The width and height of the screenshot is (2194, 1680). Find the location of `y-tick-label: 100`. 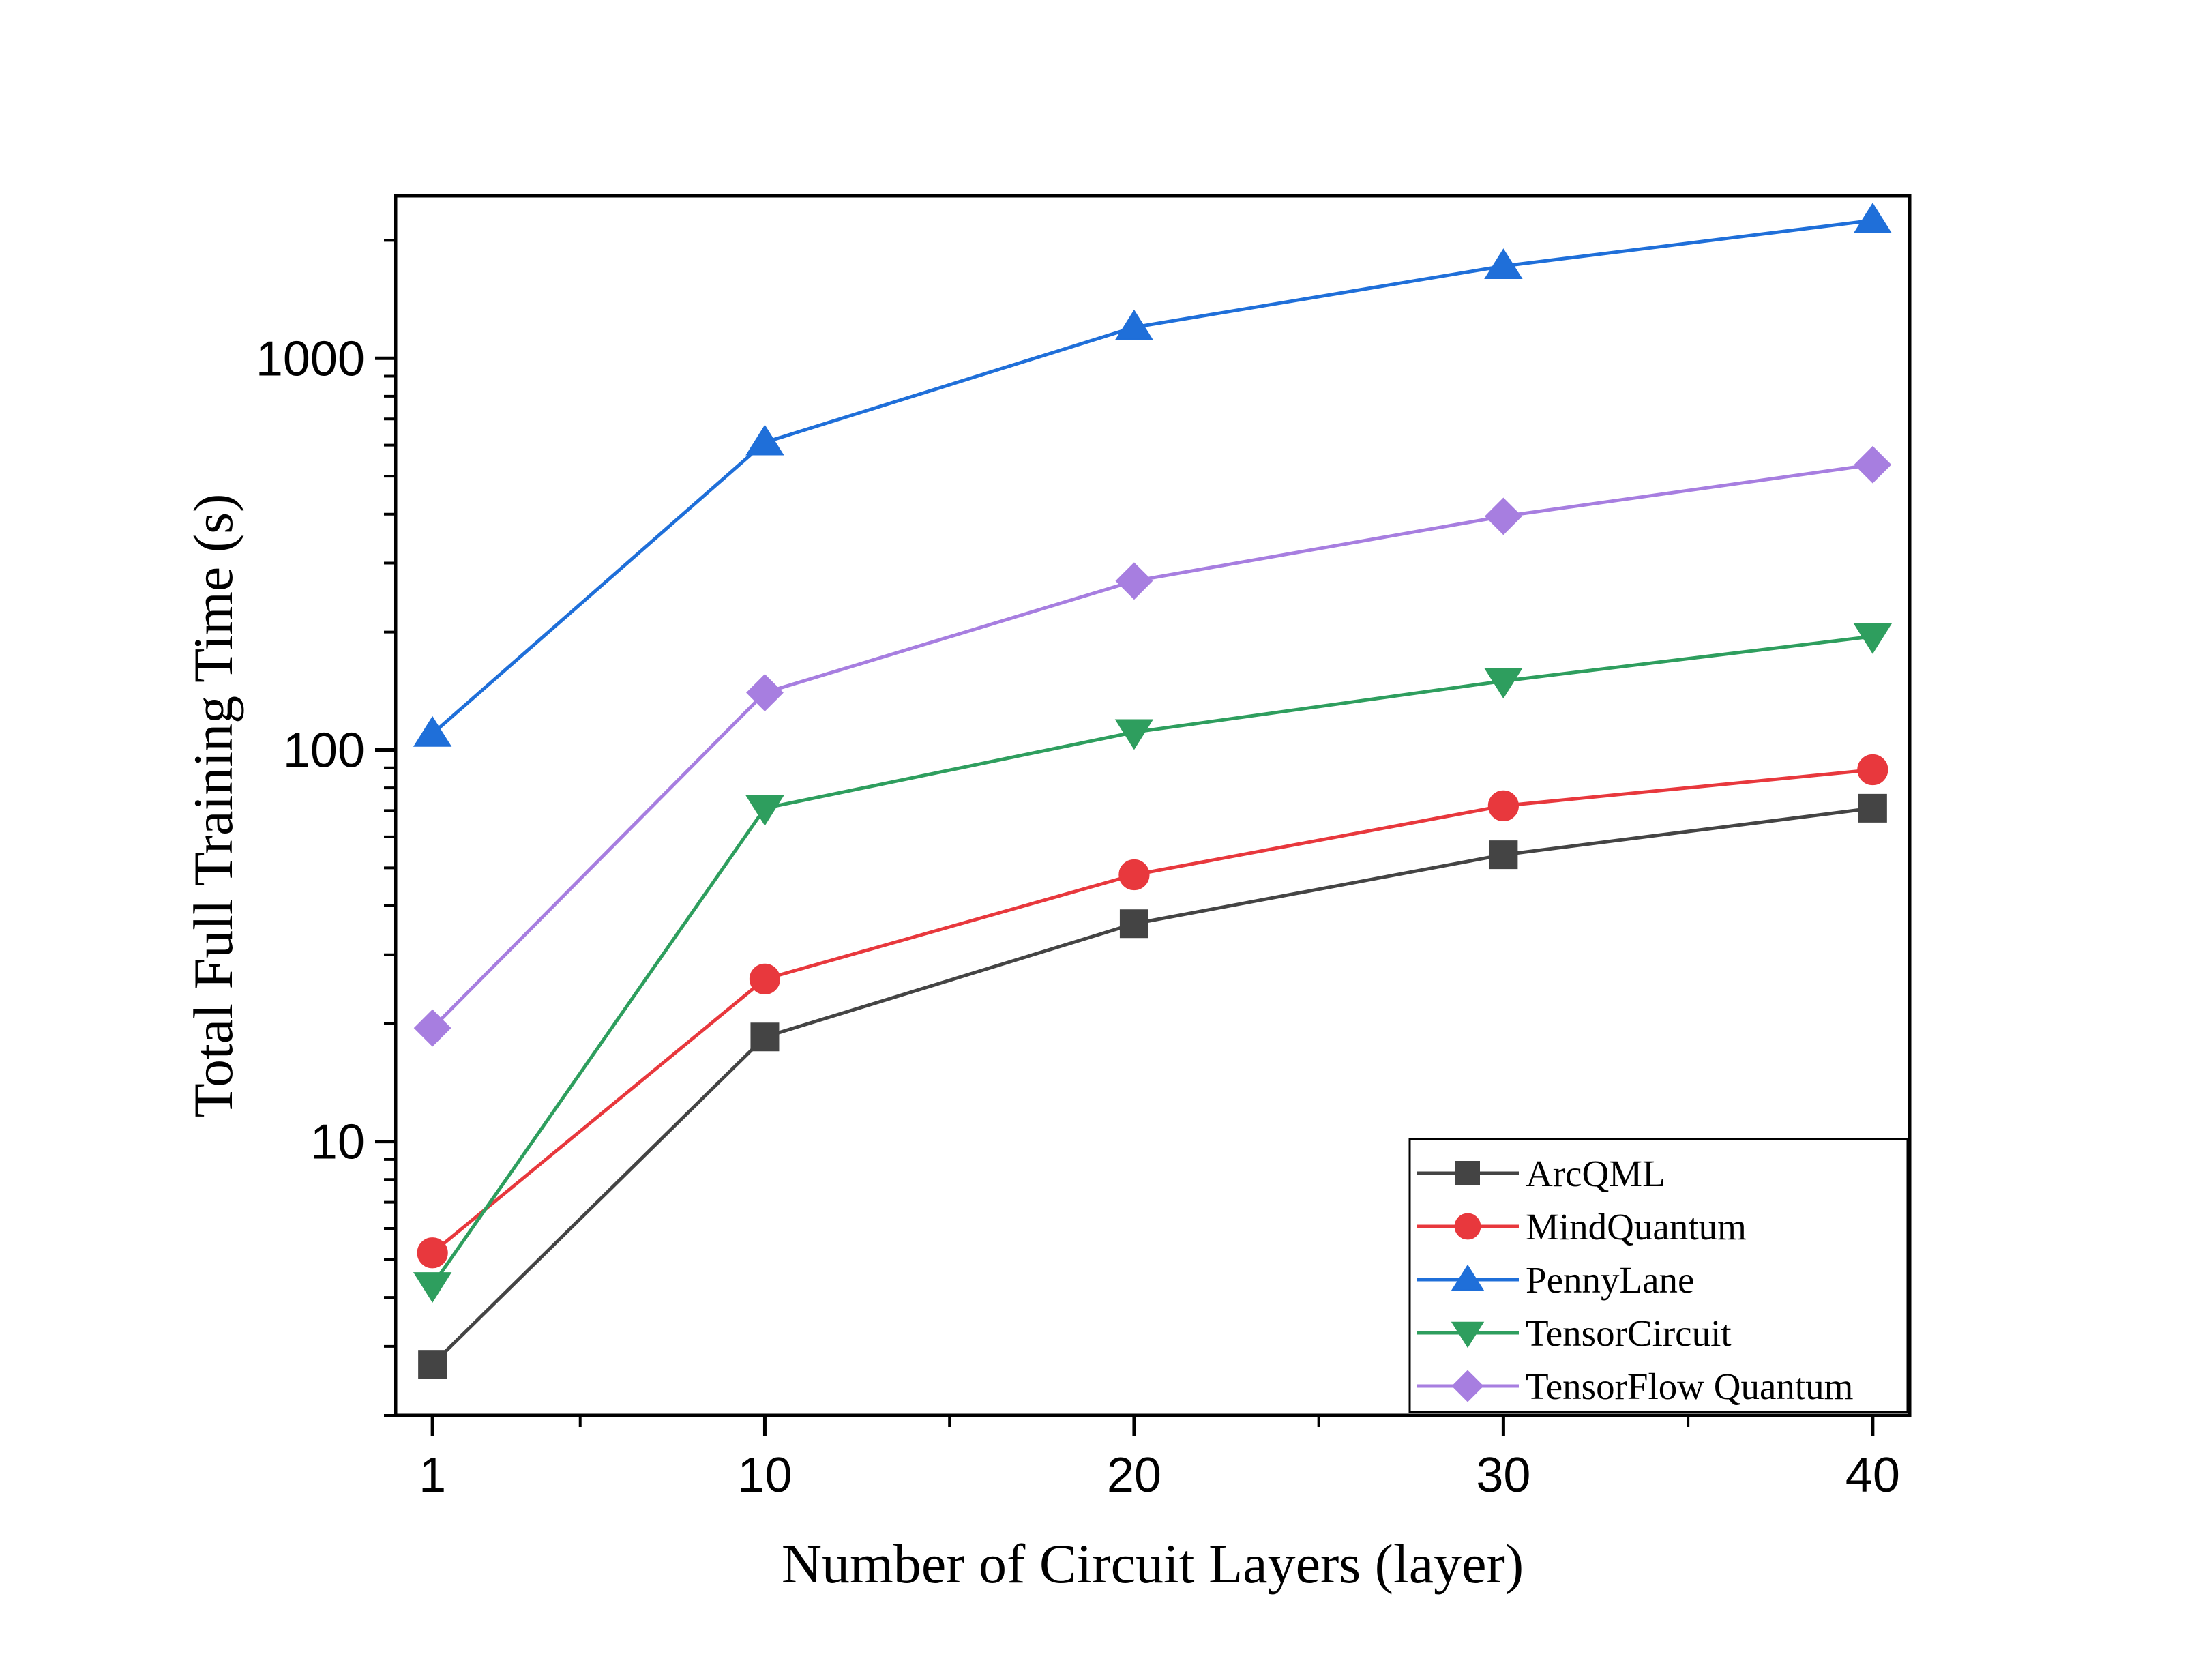

y-tick-label: 100 is located at coordinates (324, 750).